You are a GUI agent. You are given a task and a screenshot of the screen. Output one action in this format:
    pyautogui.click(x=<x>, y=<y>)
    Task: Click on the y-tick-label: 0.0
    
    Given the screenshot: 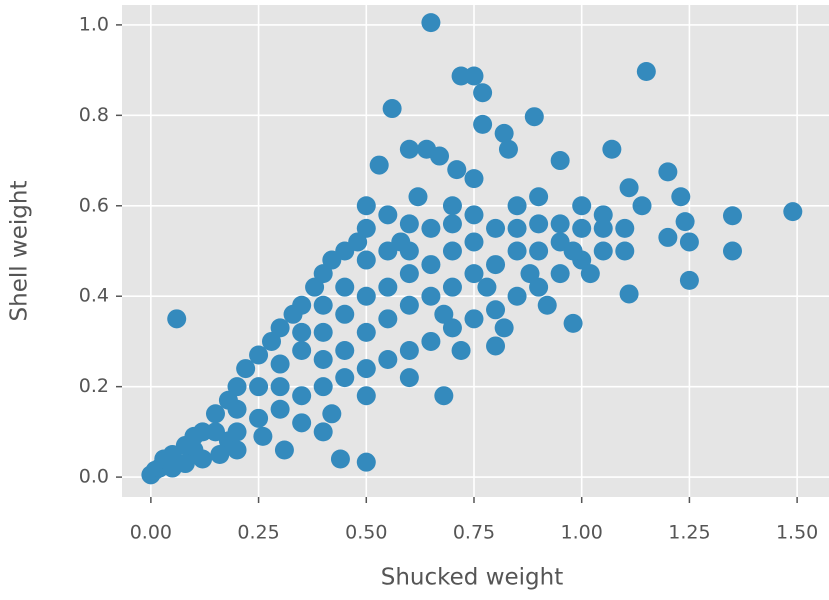 What is the action you would take?
    pyautogui.click(x=94, y=477)
    